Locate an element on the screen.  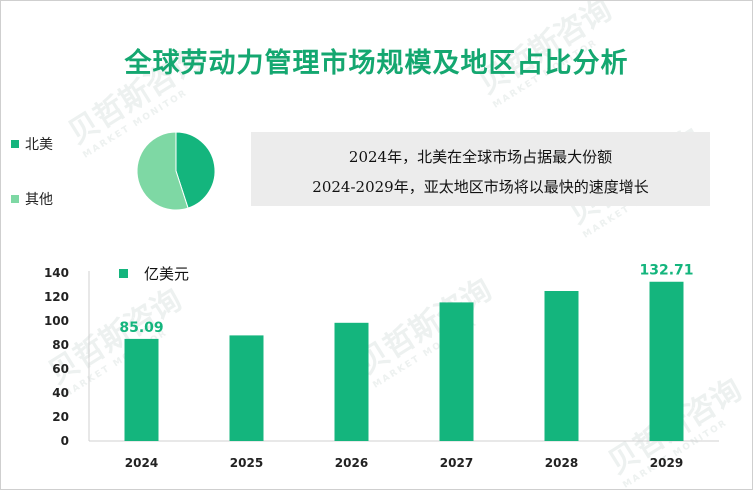
pie-chart is located at coordinates (176, 171).